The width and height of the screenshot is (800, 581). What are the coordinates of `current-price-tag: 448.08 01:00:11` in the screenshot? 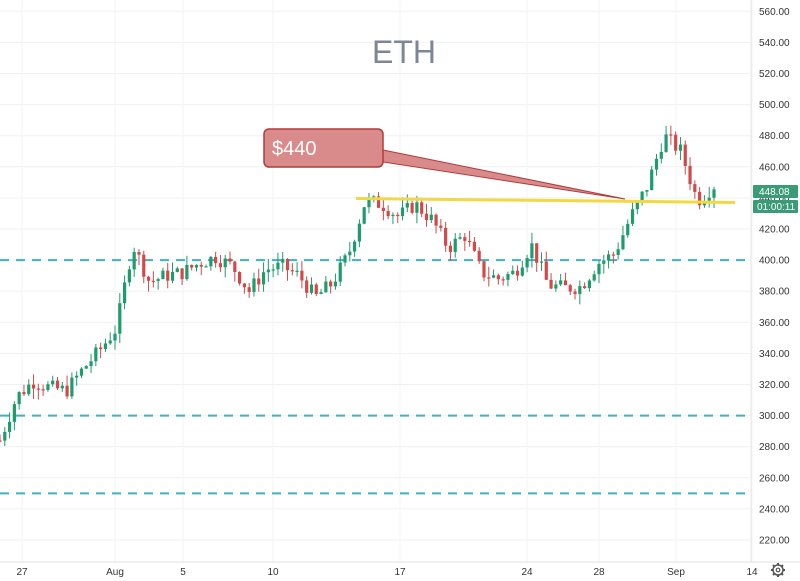 It's located at (775, 199).